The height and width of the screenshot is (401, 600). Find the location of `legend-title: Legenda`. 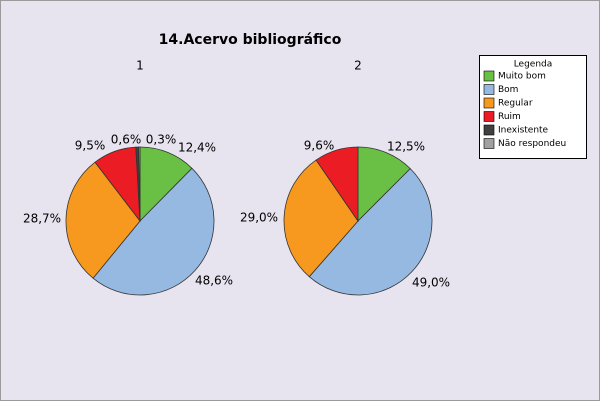

legend-title: Legenda is located at coordinates (533, 65).